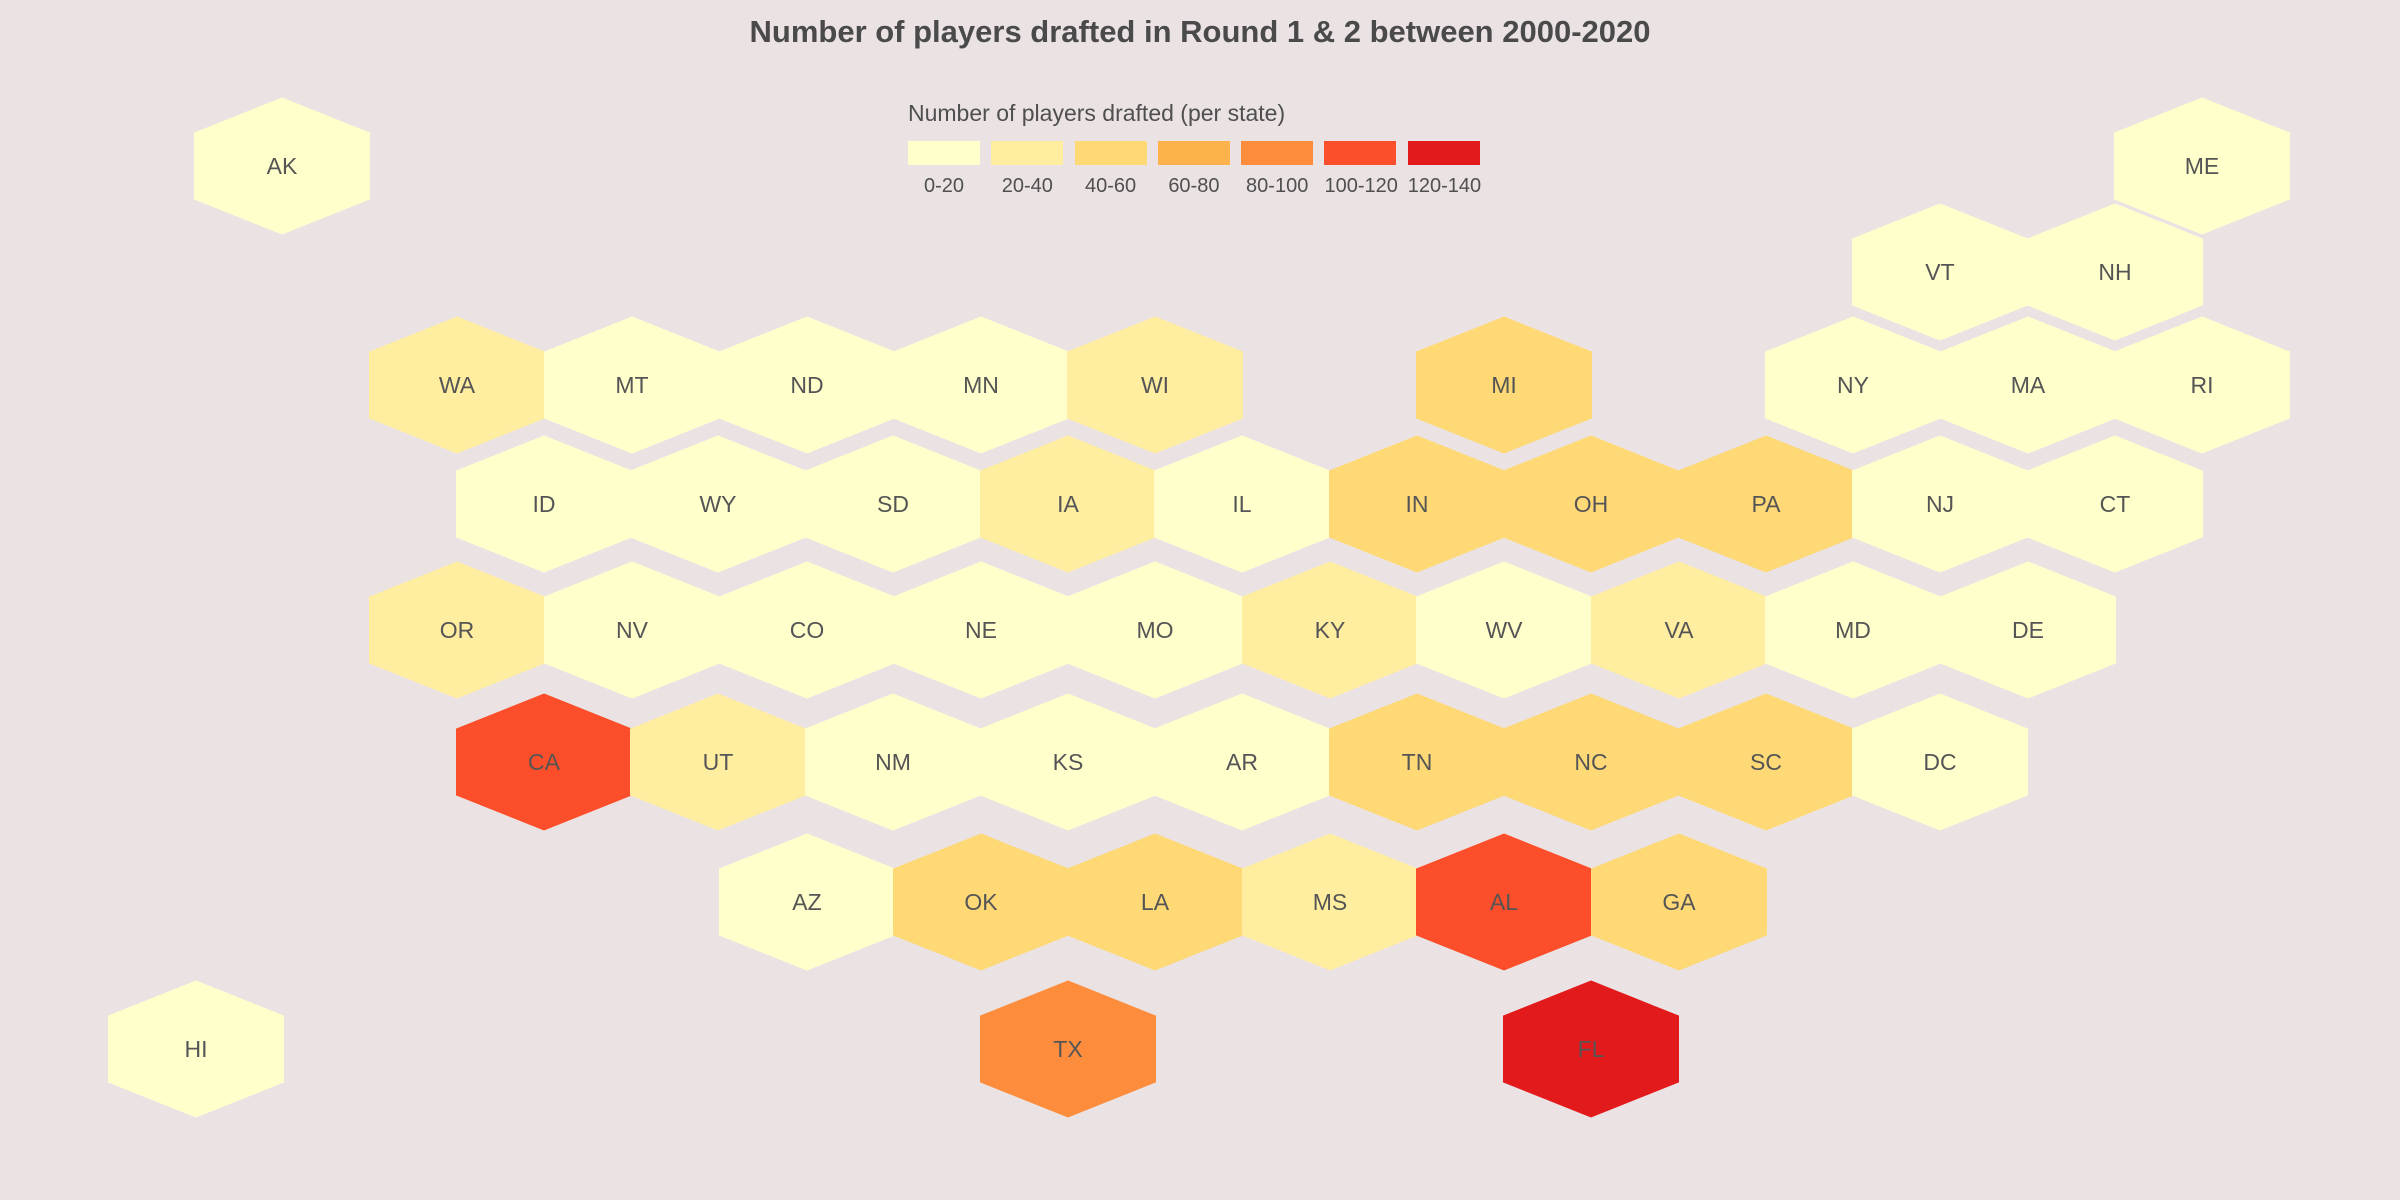  I want to click on state-hex-pa: PA, so click(1766, 504).